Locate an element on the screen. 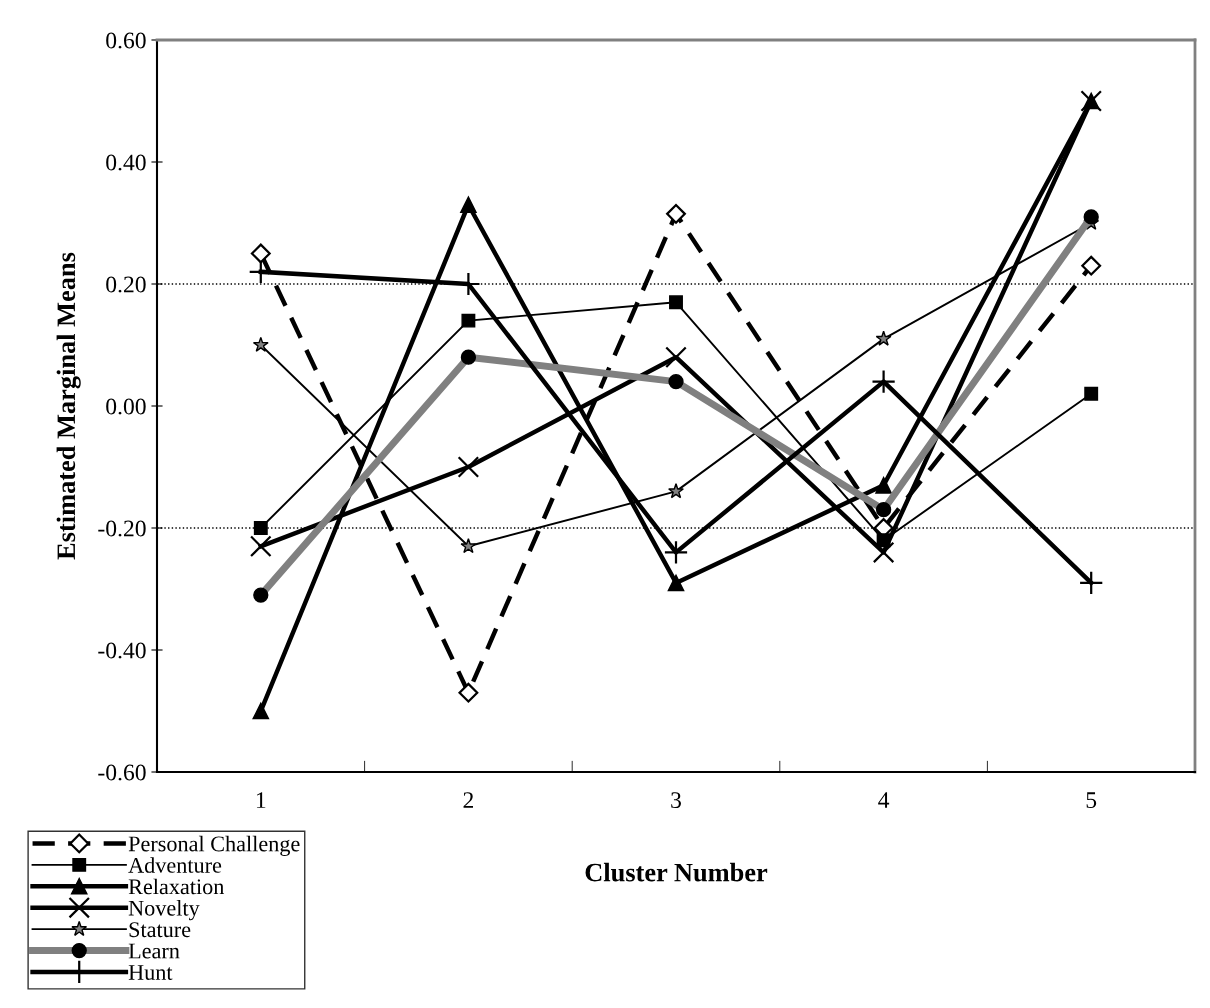  x-tick-label: 3 is located at coordinates (676, 800).